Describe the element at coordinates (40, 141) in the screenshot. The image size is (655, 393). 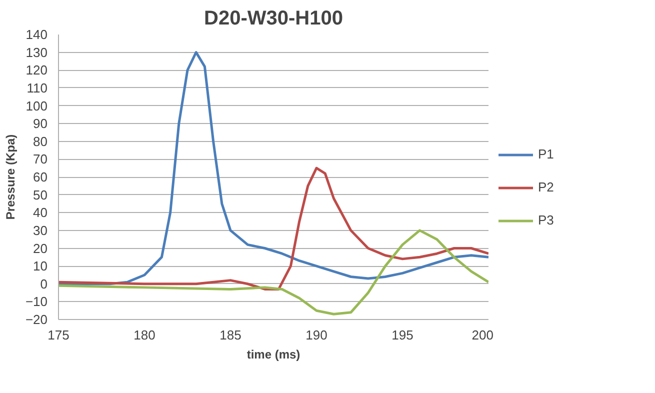
I see `y-tick-label: 80` at that location.